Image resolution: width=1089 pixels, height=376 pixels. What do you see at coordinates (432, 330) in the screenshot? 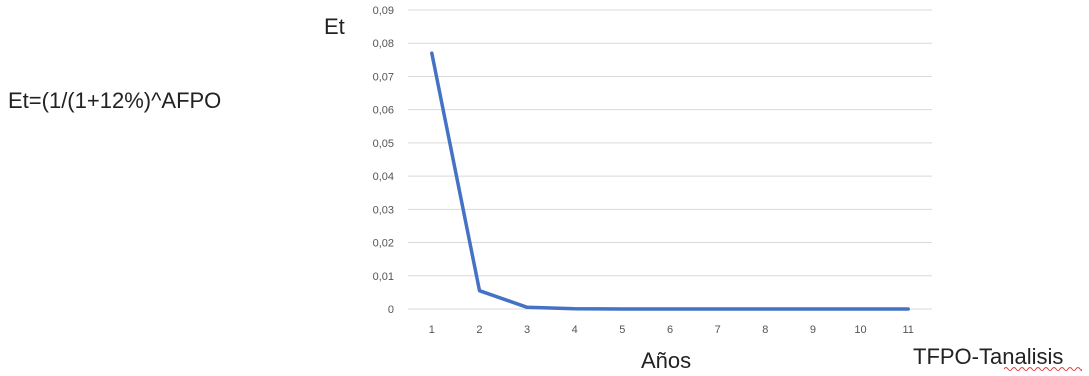
I see `x-tick-label: 1` at bounding box center [432, 330].